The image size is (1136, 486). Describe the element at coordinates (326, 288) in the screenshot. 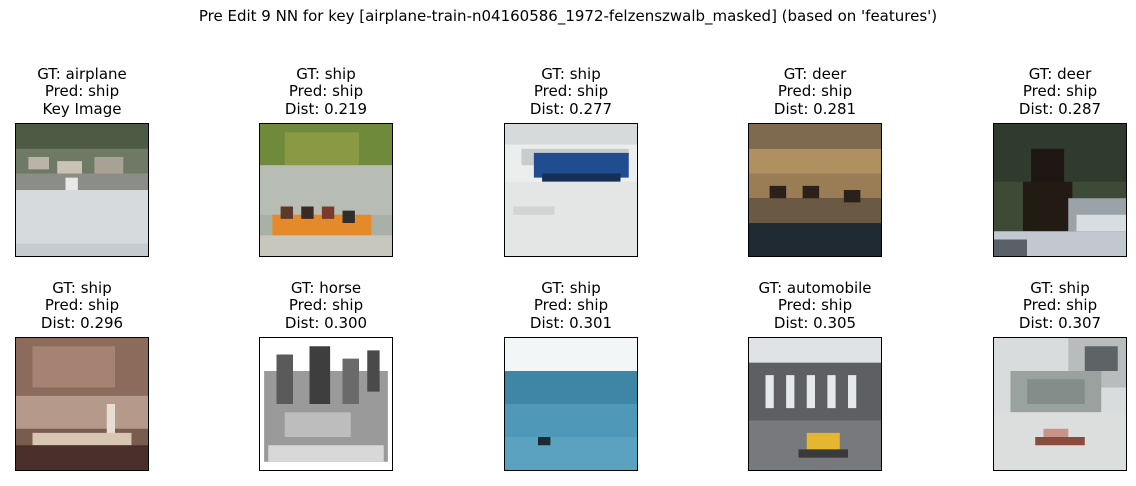

I see `gt-label: GT: horse` at that location.